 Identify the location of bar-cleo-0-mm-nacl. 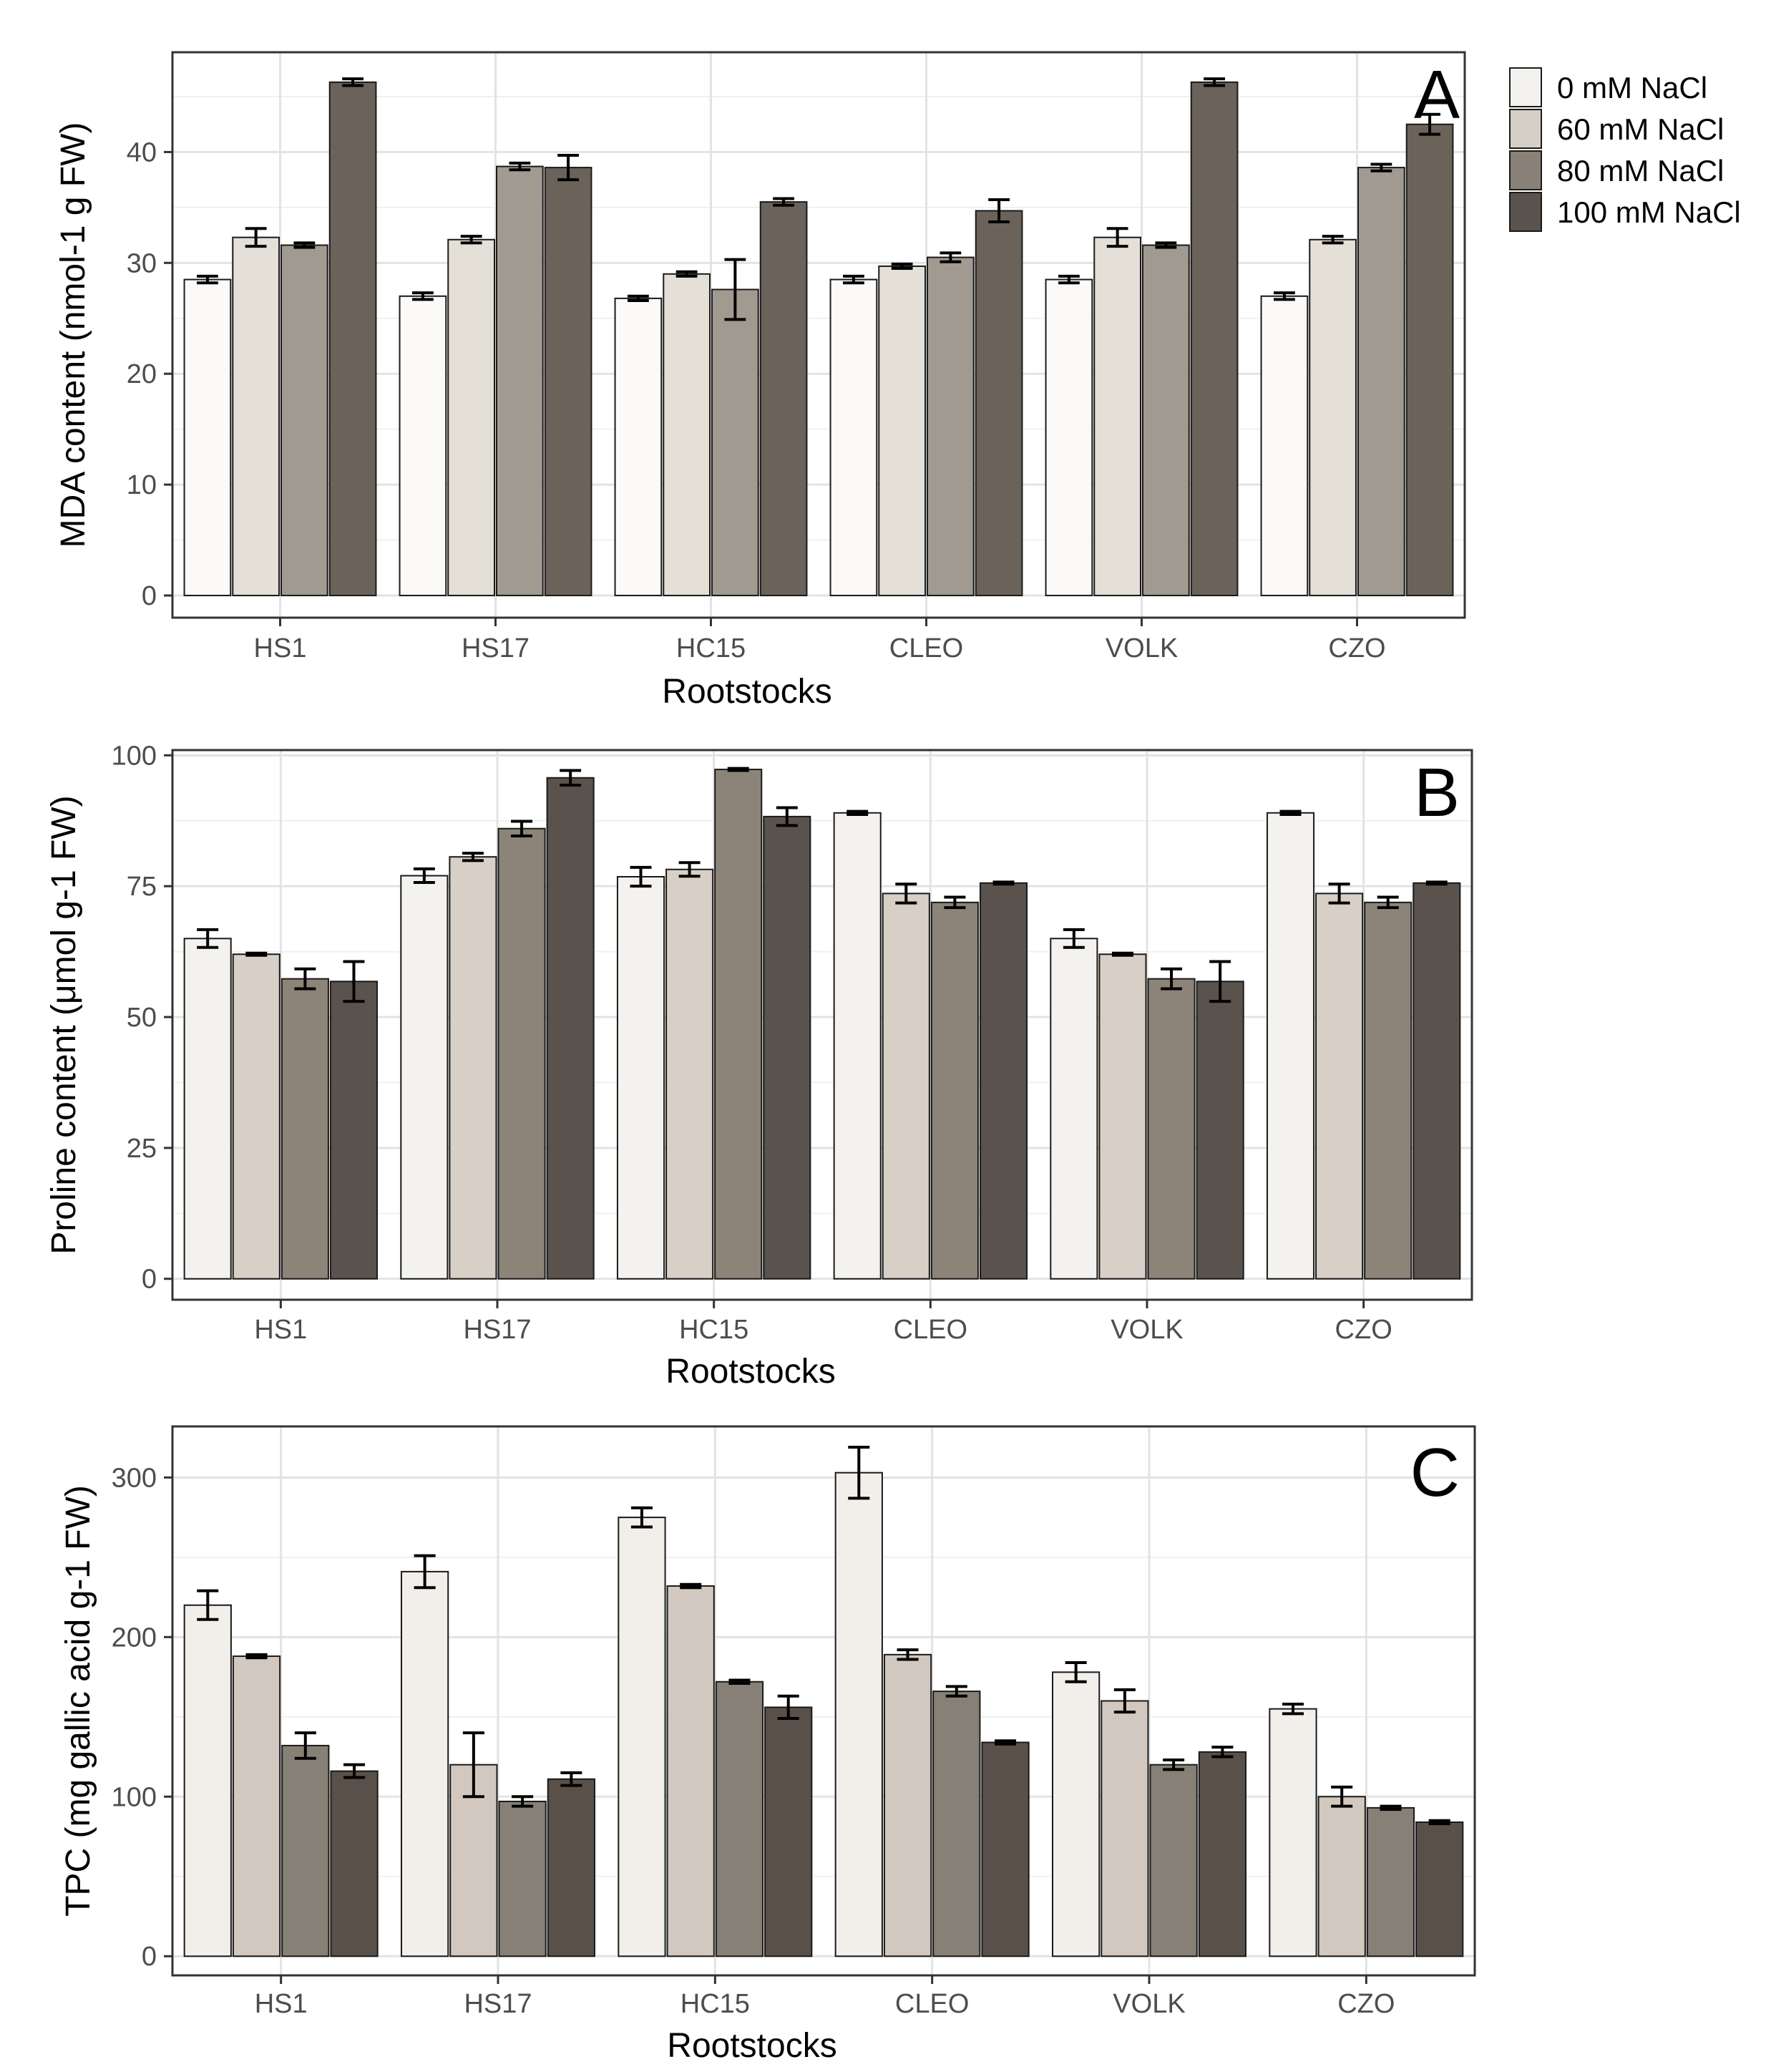
(858, 1046).